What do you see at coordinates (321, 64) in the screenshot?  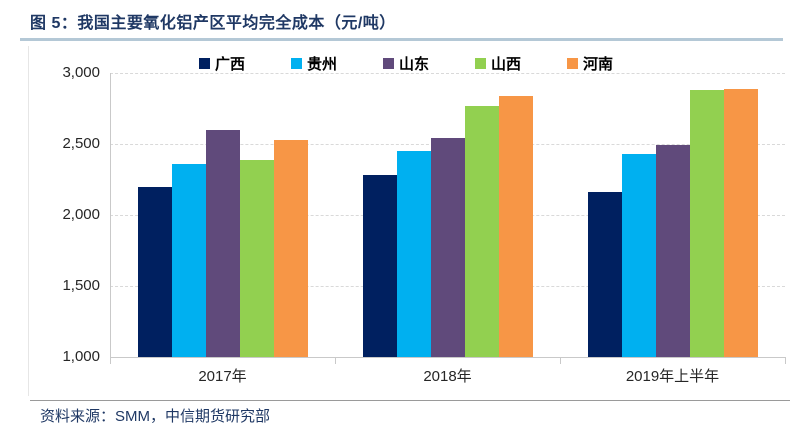 I see `legend-label: 贵州` at bounding box center [321, 64].